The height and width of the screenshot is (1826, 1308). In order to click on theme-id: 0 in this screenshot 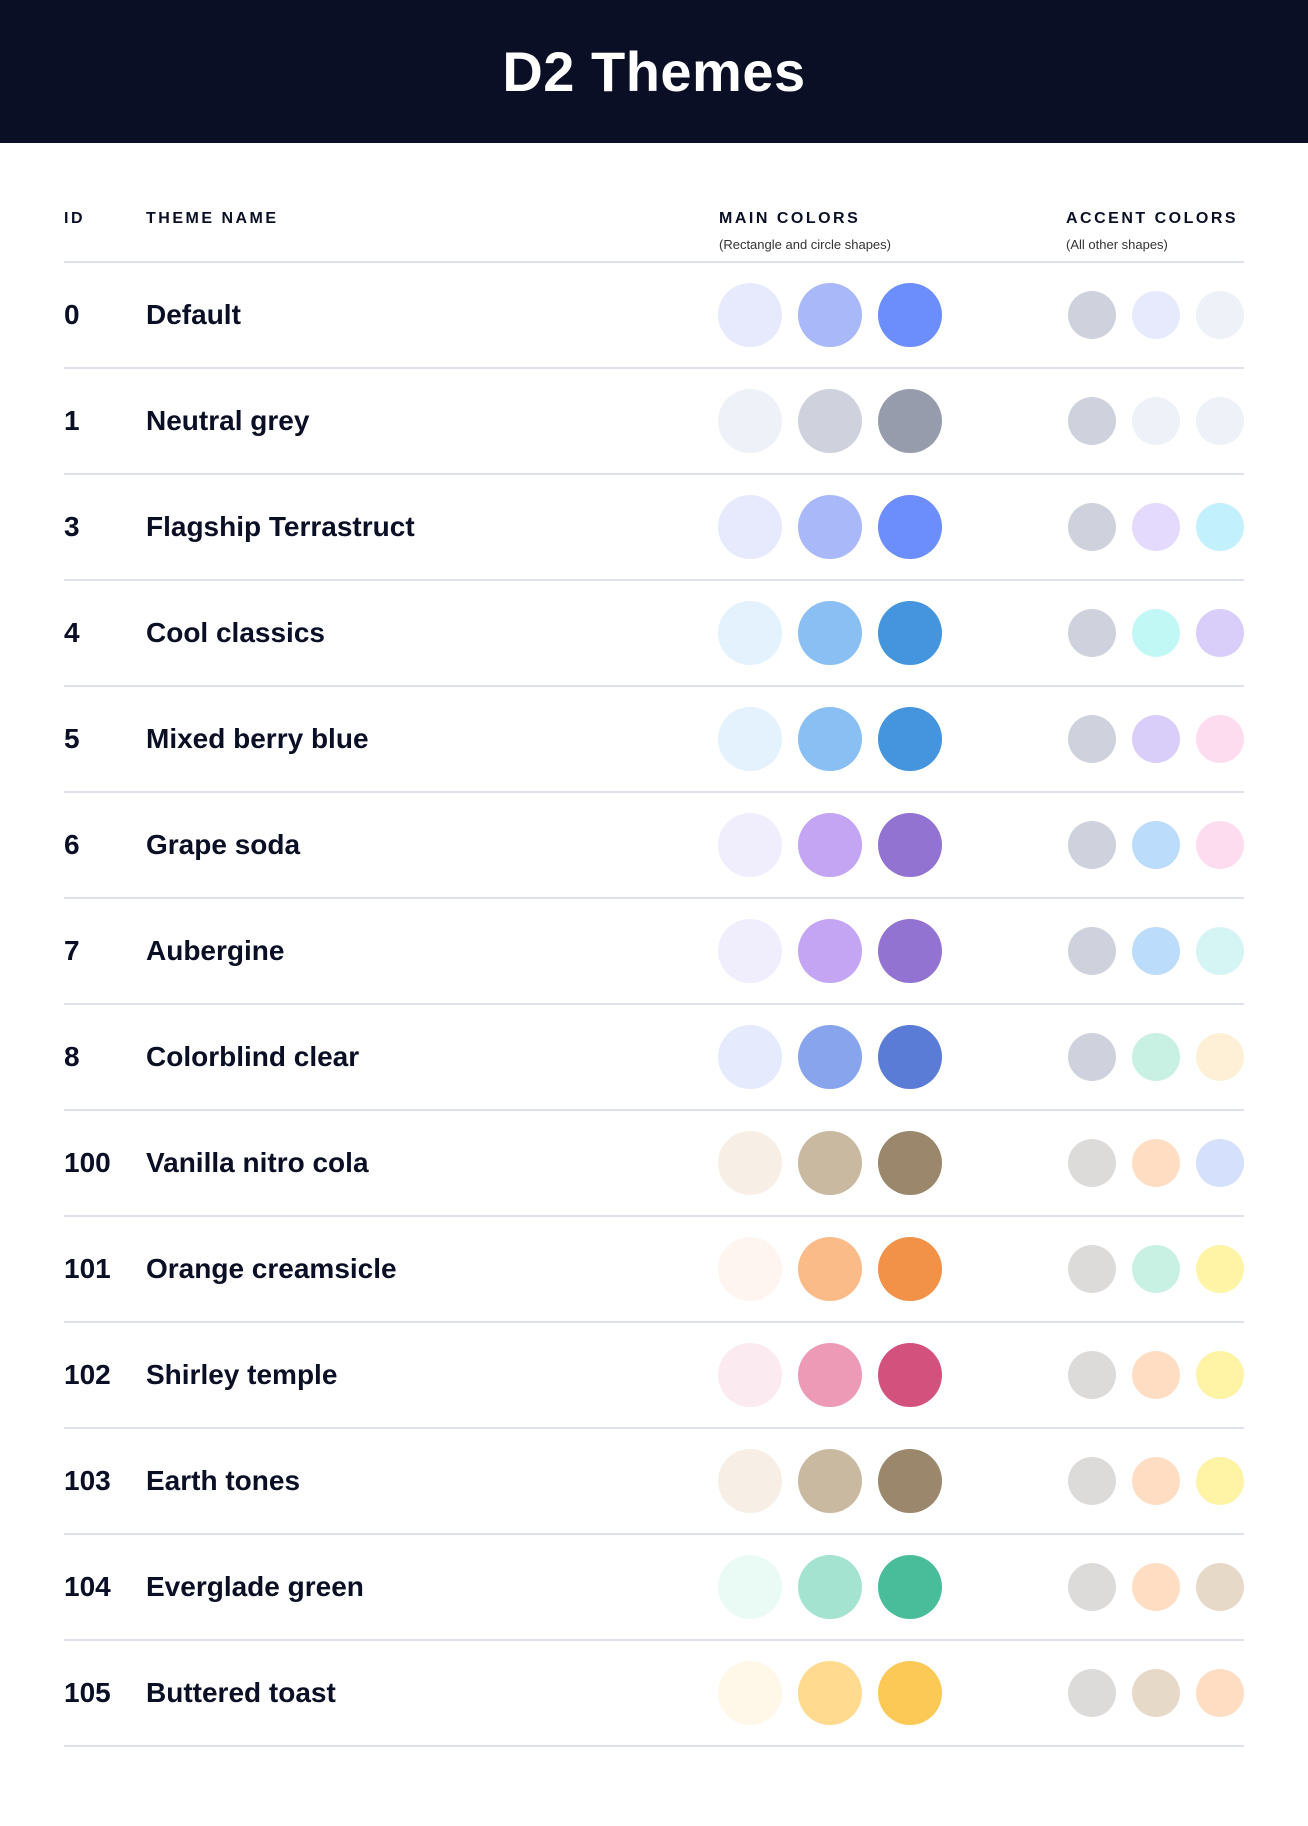, I will do `click(72, 314)`.